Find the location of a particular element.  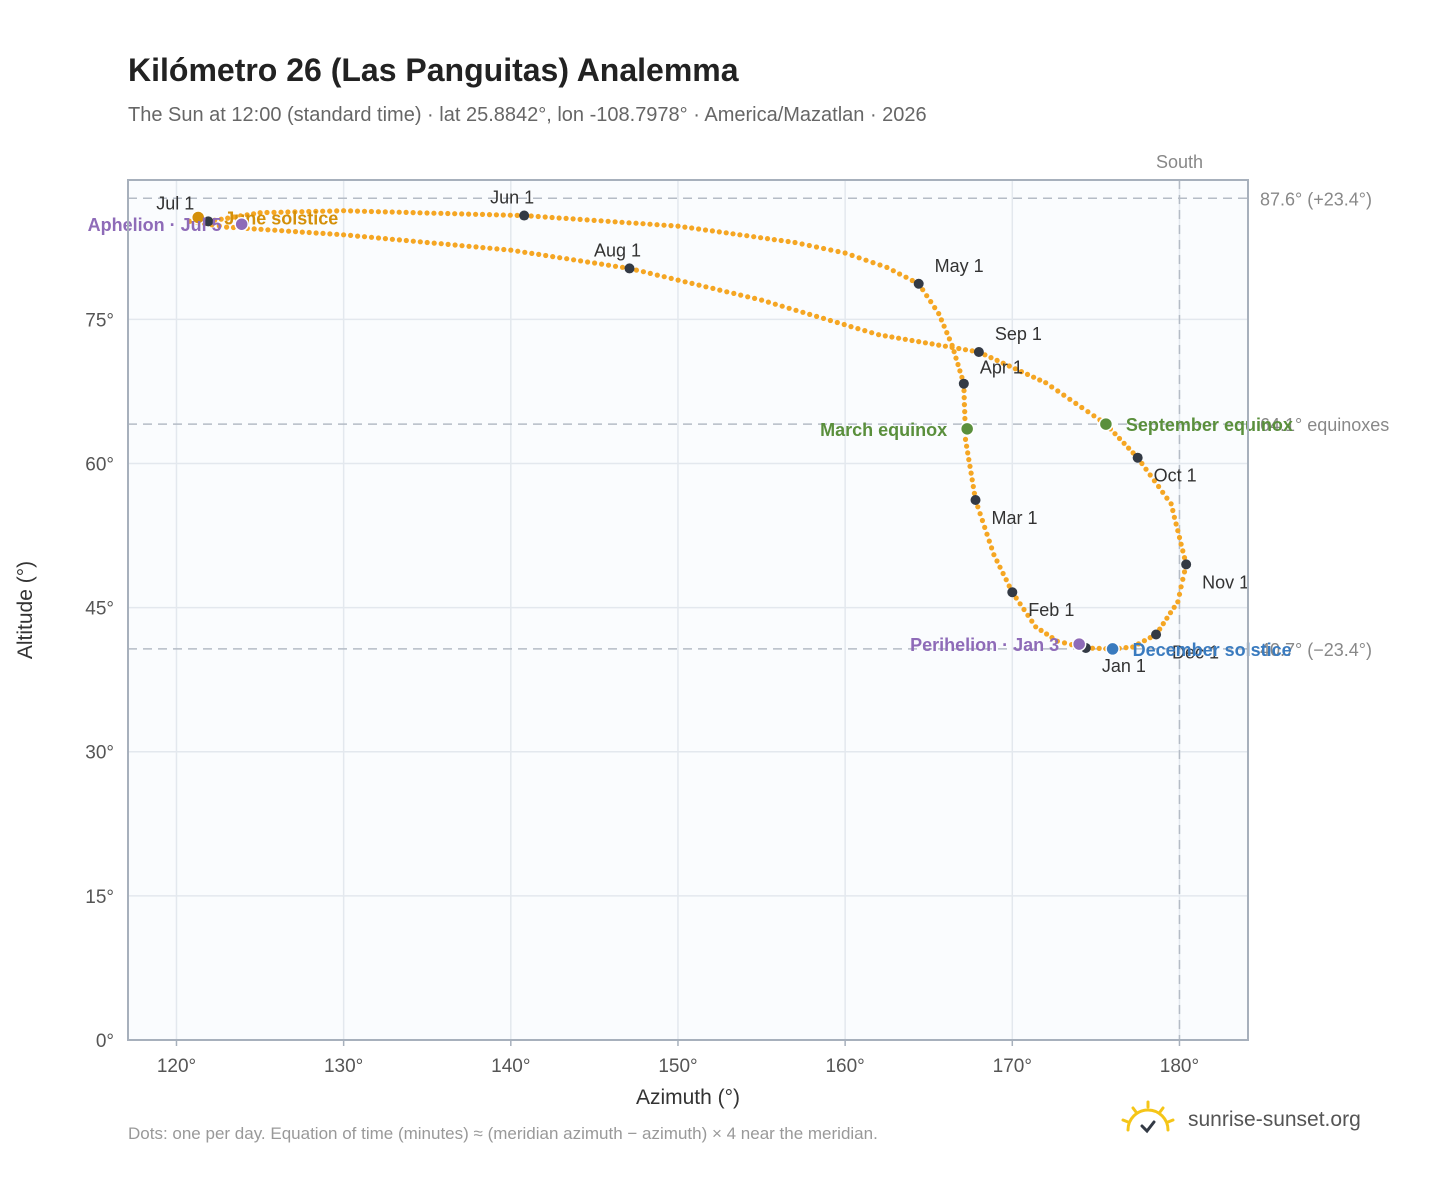

event-marker-label: March equinox is located at coordinates (883, 430).